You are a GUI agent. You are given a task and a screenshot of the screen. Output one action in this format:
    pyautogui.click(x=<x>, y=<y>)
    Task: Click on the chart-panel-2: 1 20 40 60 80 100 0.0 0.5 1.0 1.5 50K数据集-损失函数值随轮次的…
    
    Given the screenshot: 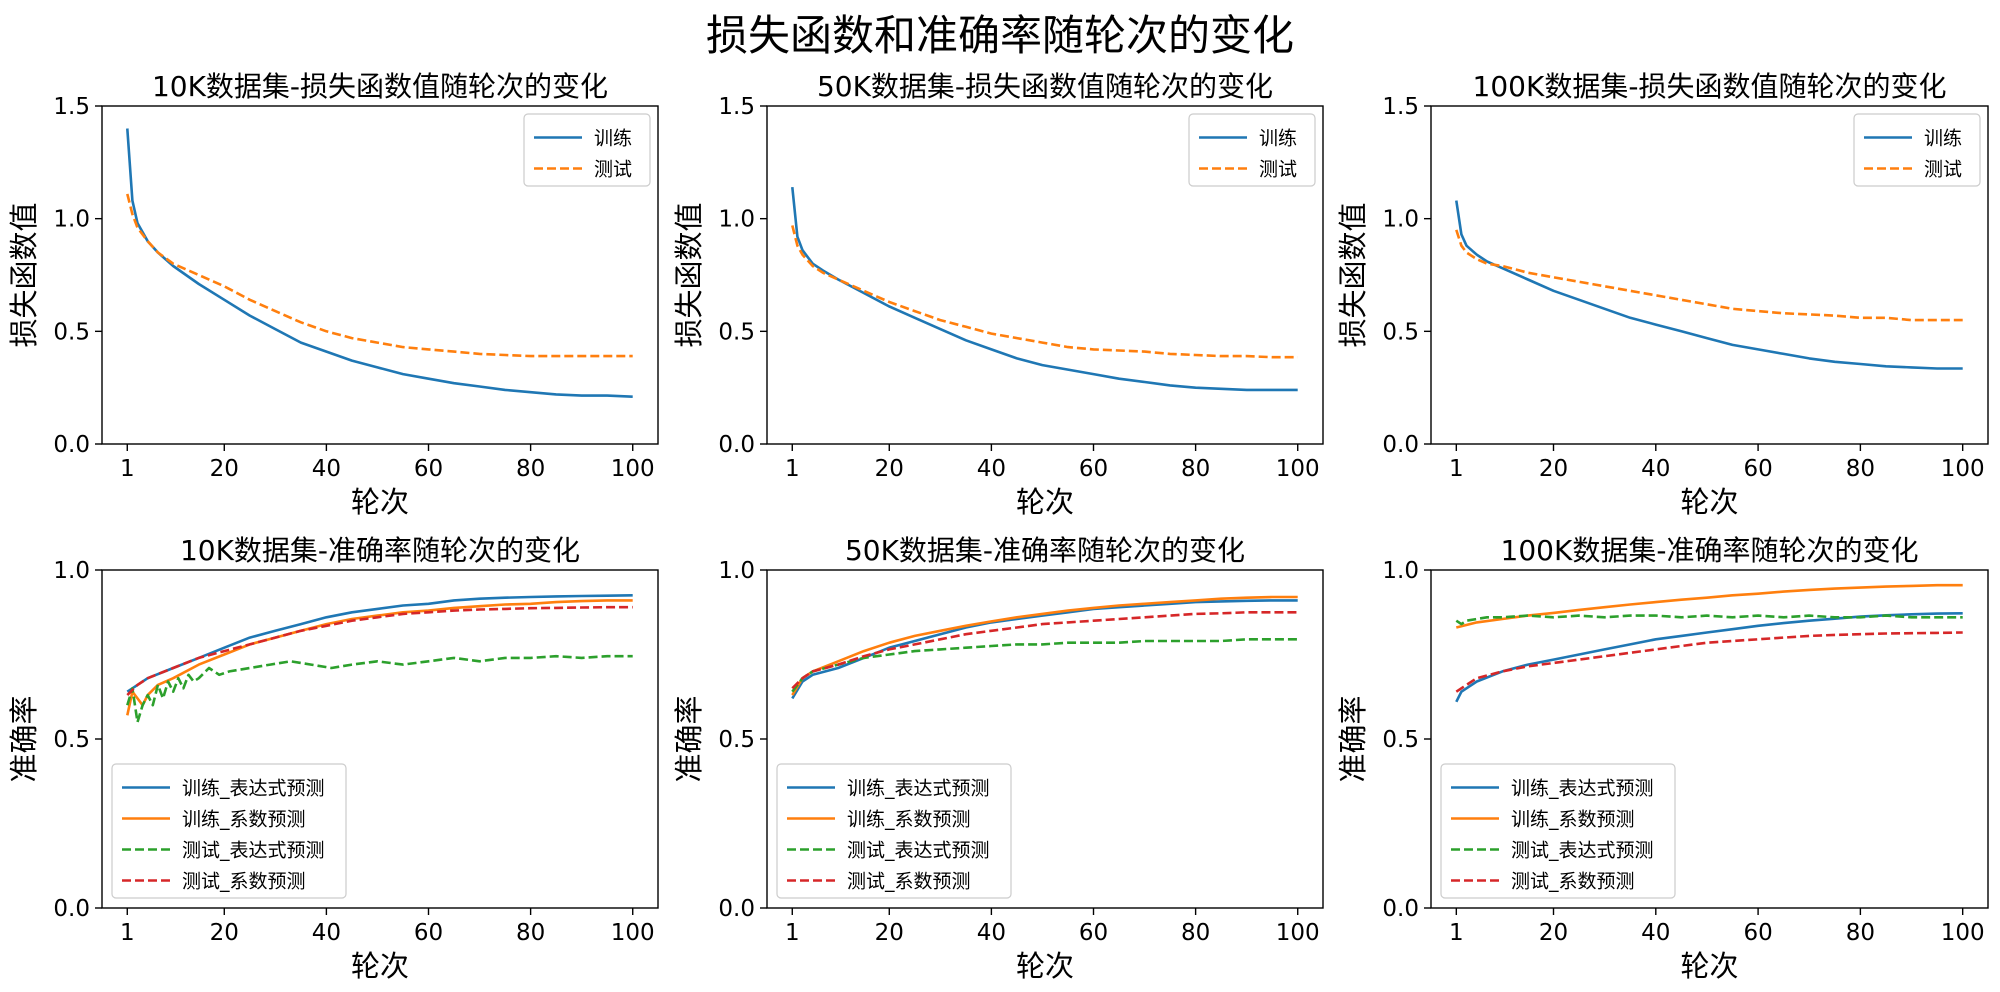 What is the action you would take?
    pyautogui.click(x=998, y=294)
    